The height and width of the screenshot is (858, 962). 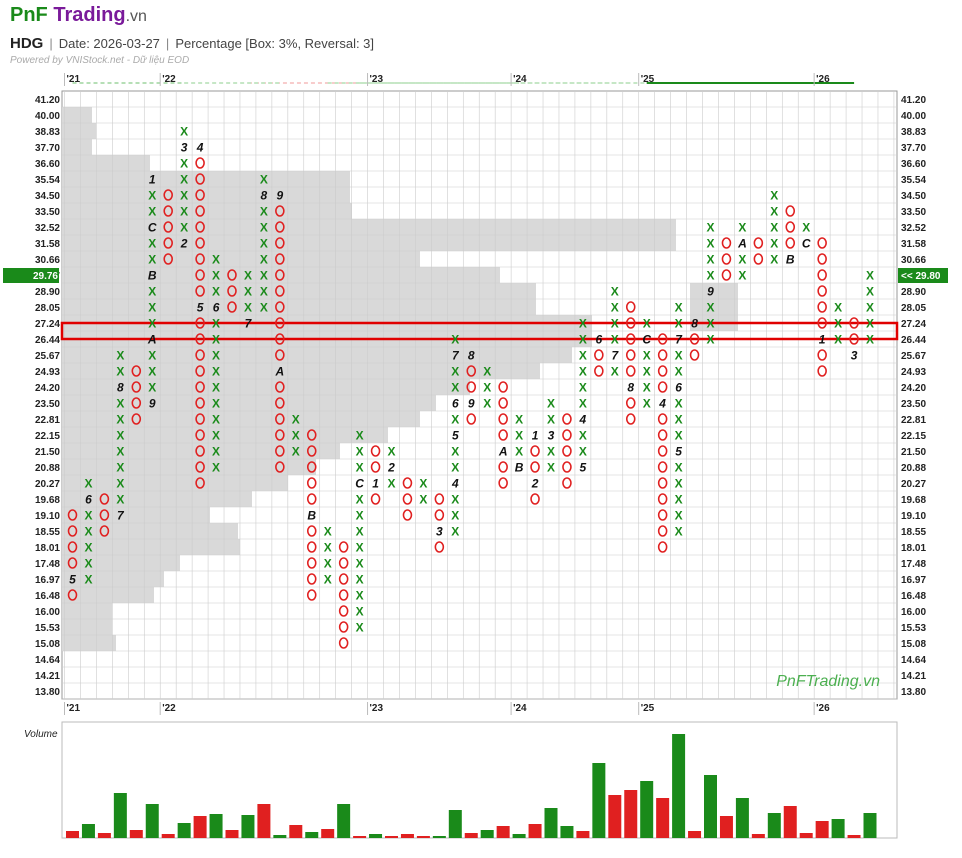 I want to click on y-tick-label-right: 38.83, so click(x=913, y=132).